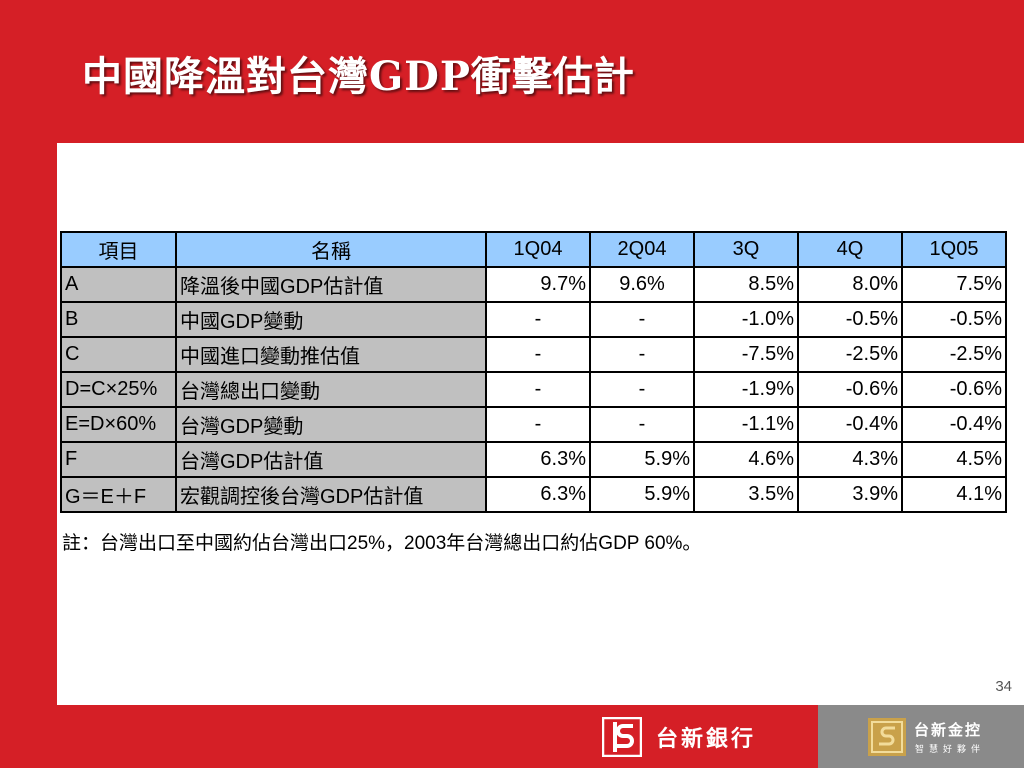 This screenshot has height=768, width=1024. What do you see at coordinates (622, 737) in the screenshot?
I see `taishin-logo-icon` at bounding box center [622, 737].